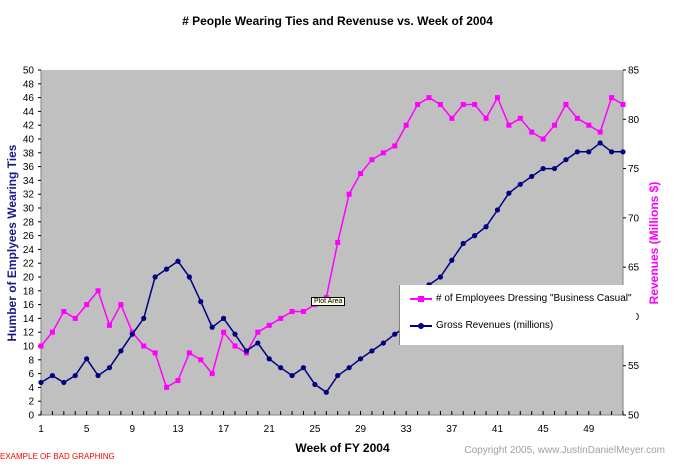  Describe the element at coordinates (29, 167) in the screenshot. I see `y-tick-label-left: 36` at that location.